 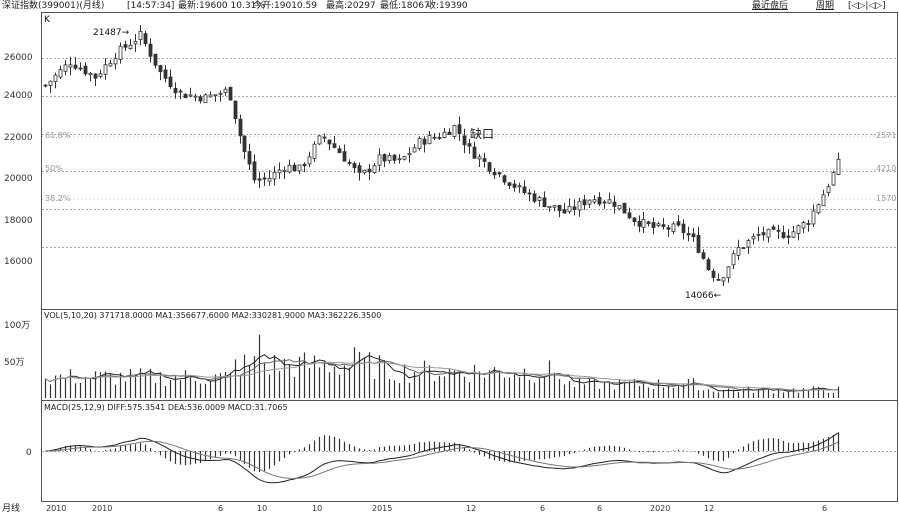 I want to click on price-tick: 18000, so click(x=18, y=221).